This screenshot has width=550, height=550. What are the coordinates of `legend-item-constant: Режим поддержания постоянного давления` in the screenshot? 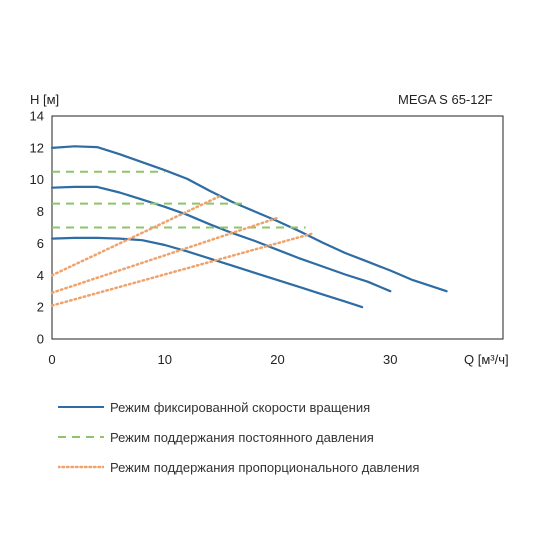 It's located at (238, 437).